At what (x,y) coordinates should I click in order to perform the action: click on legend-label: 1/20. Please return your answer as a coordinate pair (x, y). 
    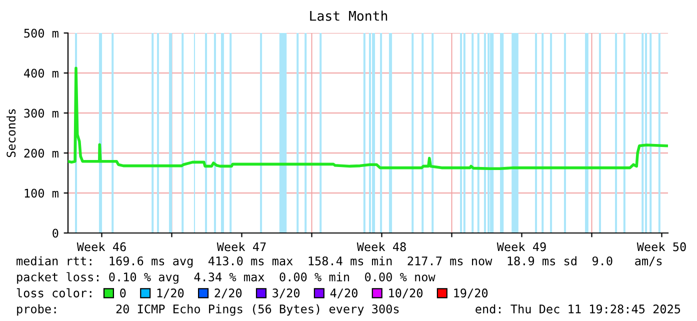
    Looking at the image, I should click on (170, 293).